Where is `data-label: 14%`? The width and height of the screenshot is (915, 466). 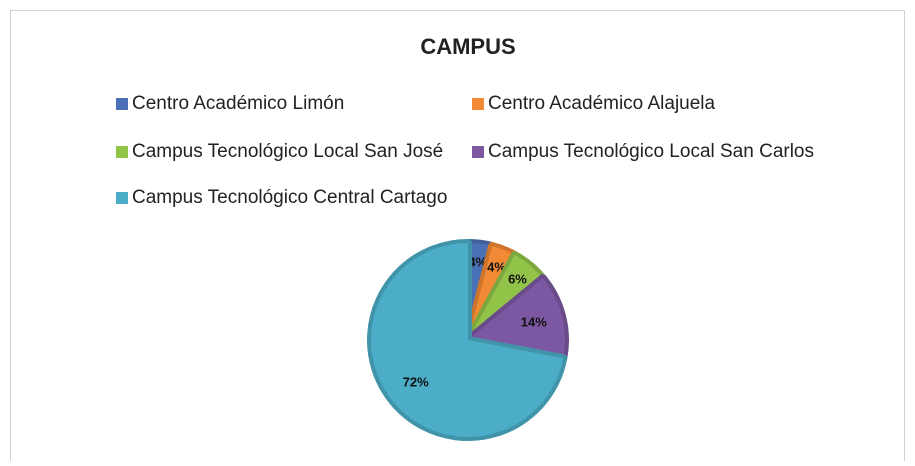 data-label: 14% is located at coordinates (534, 322).